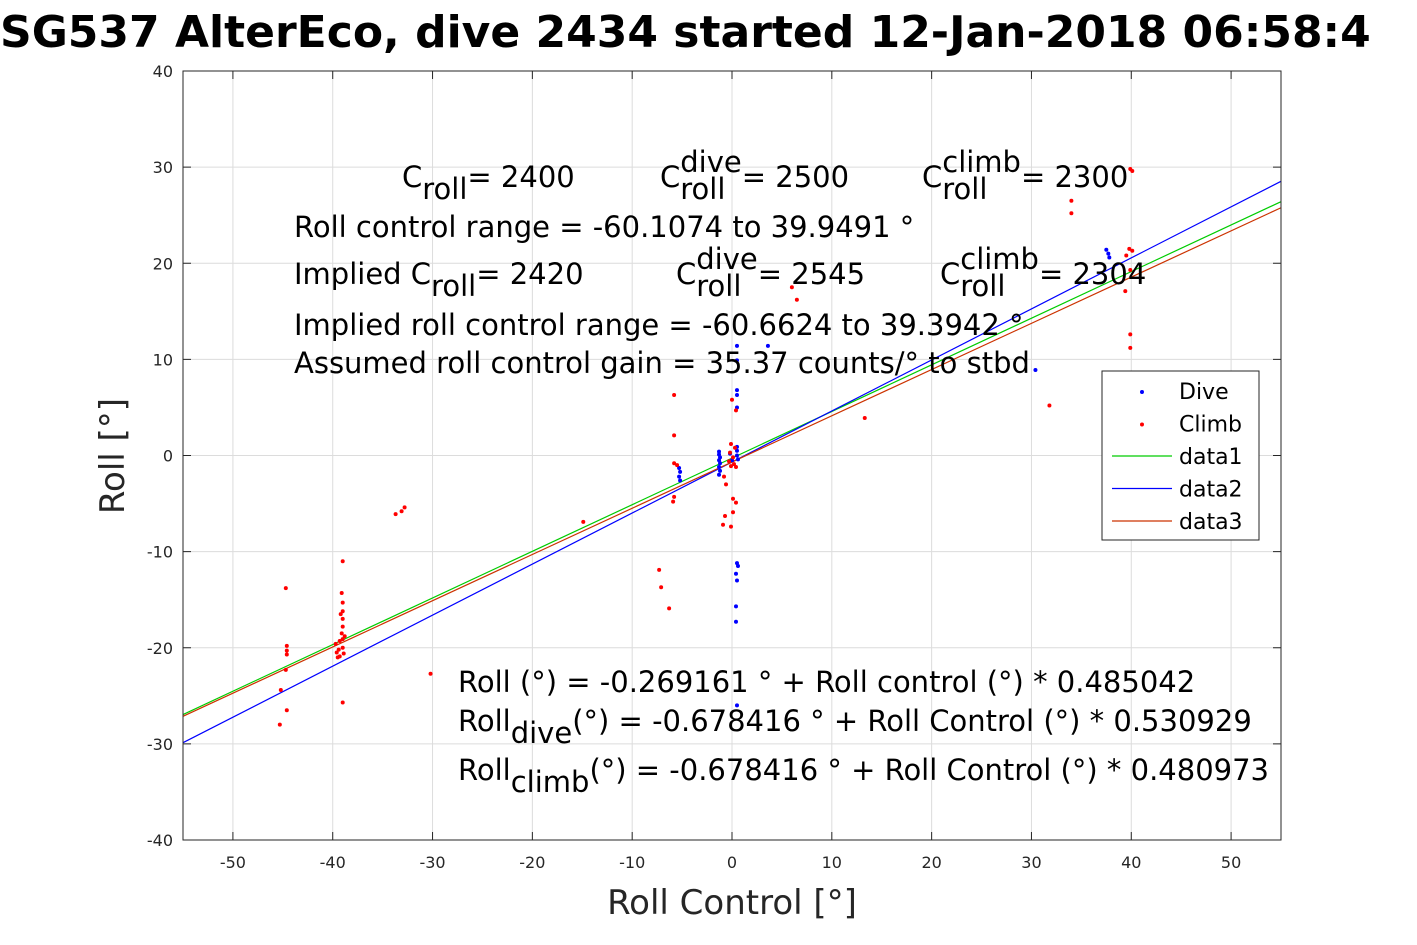 The width and height of the screenshot is (1417, 945). I want to click on legend-marker, so click(1142, 392).